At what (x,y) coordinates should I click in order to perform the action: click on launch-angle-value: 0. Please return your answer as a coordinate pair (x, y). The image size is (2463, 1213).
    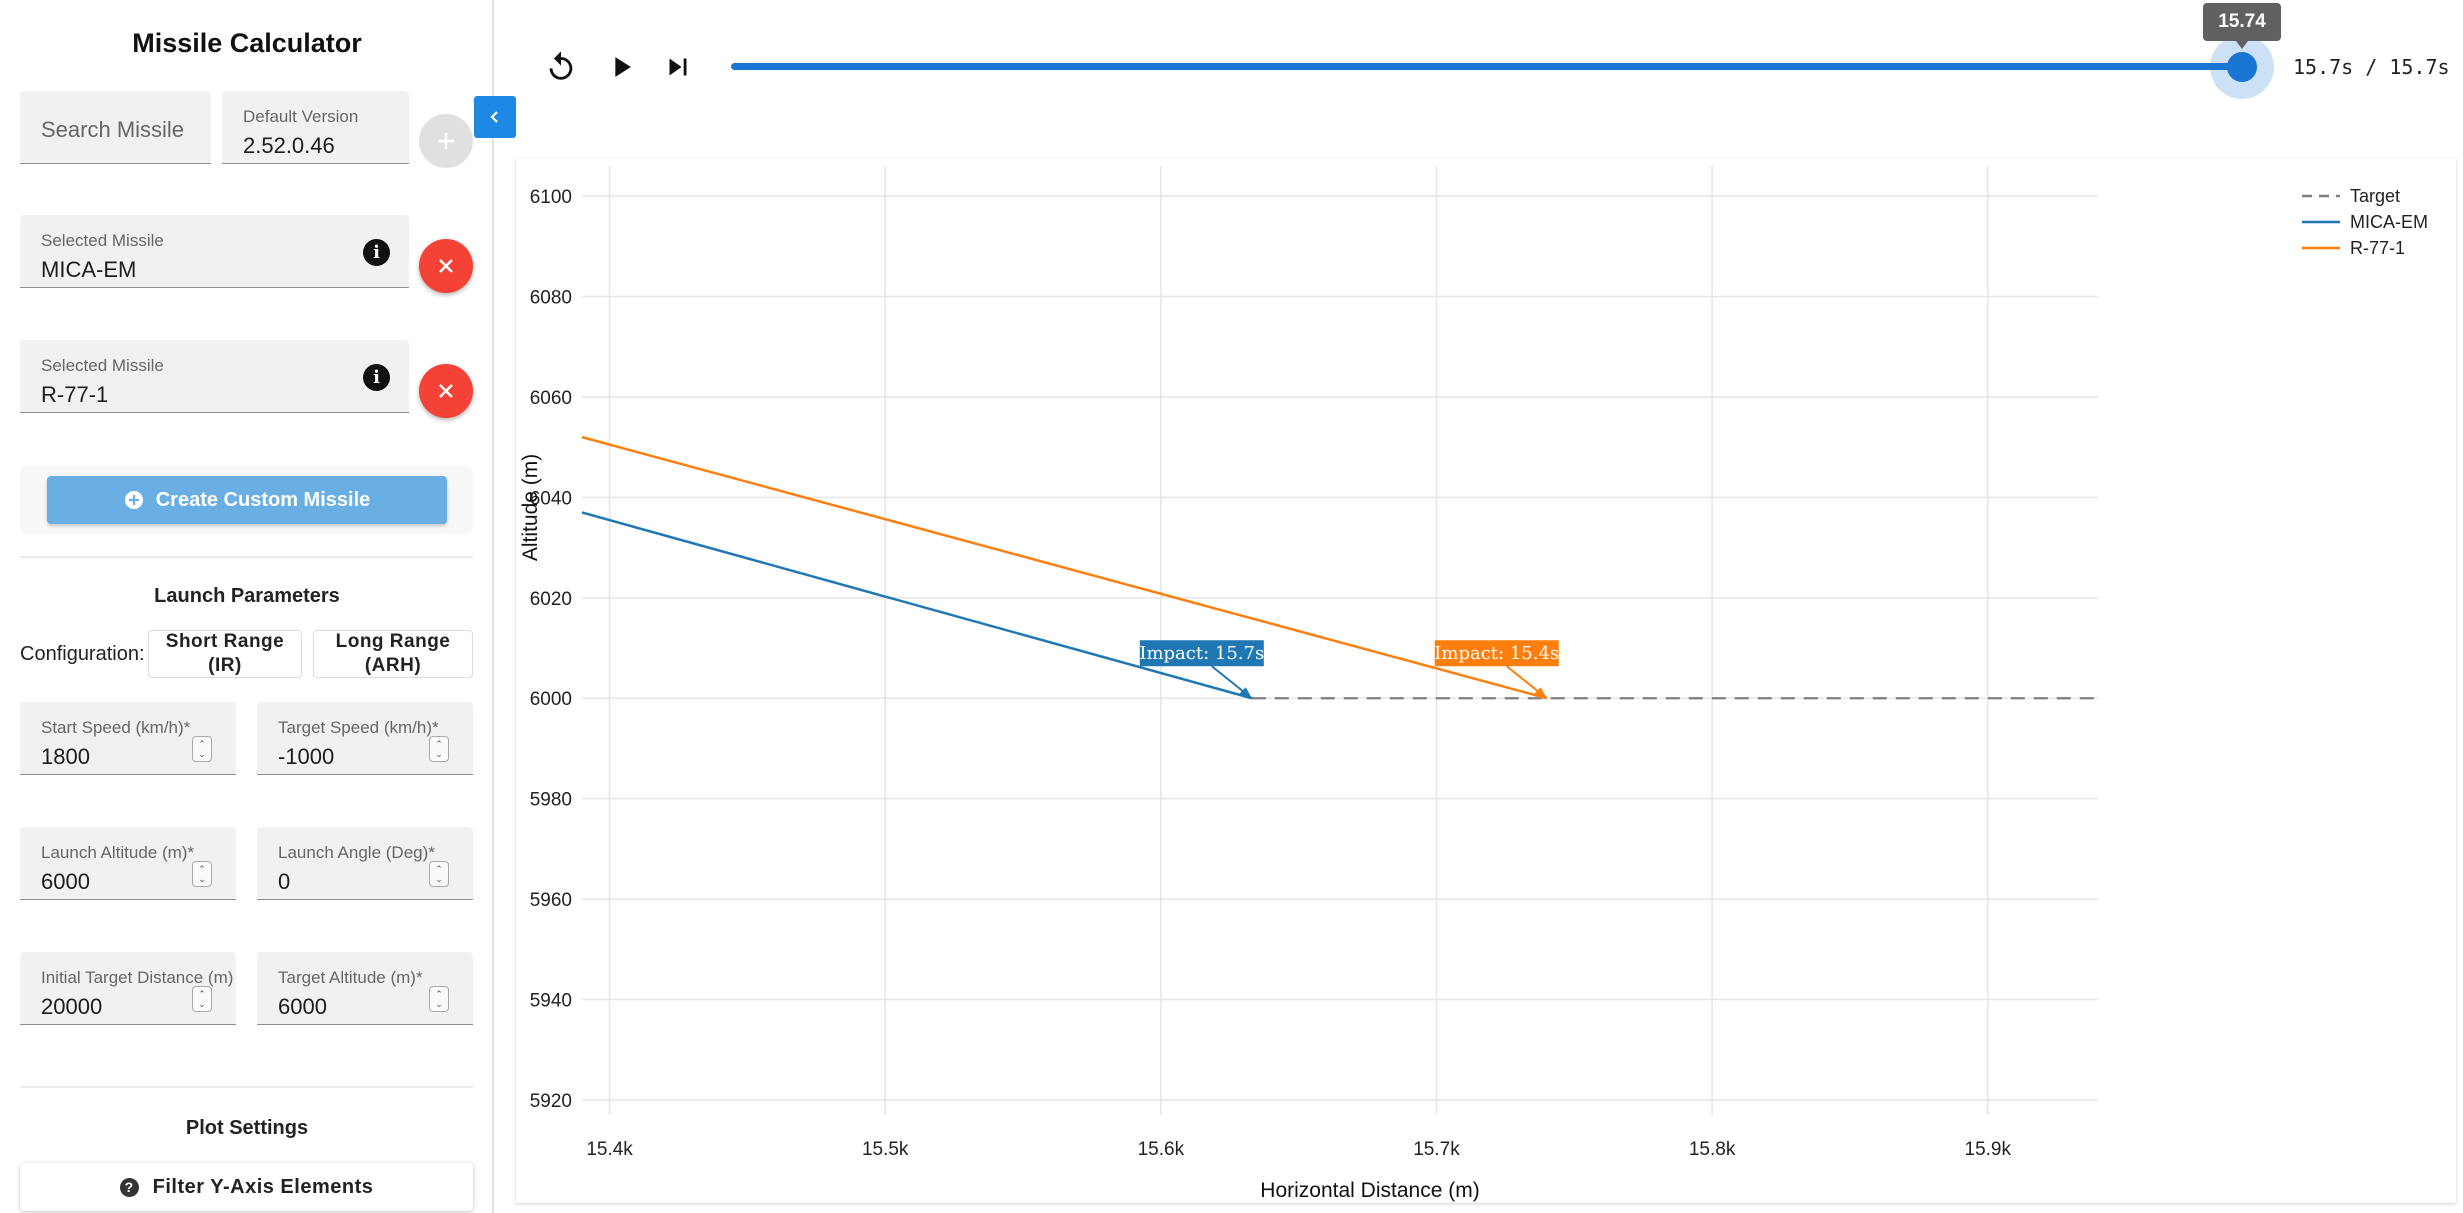
    Looking at the image, I should click on (284, 881).